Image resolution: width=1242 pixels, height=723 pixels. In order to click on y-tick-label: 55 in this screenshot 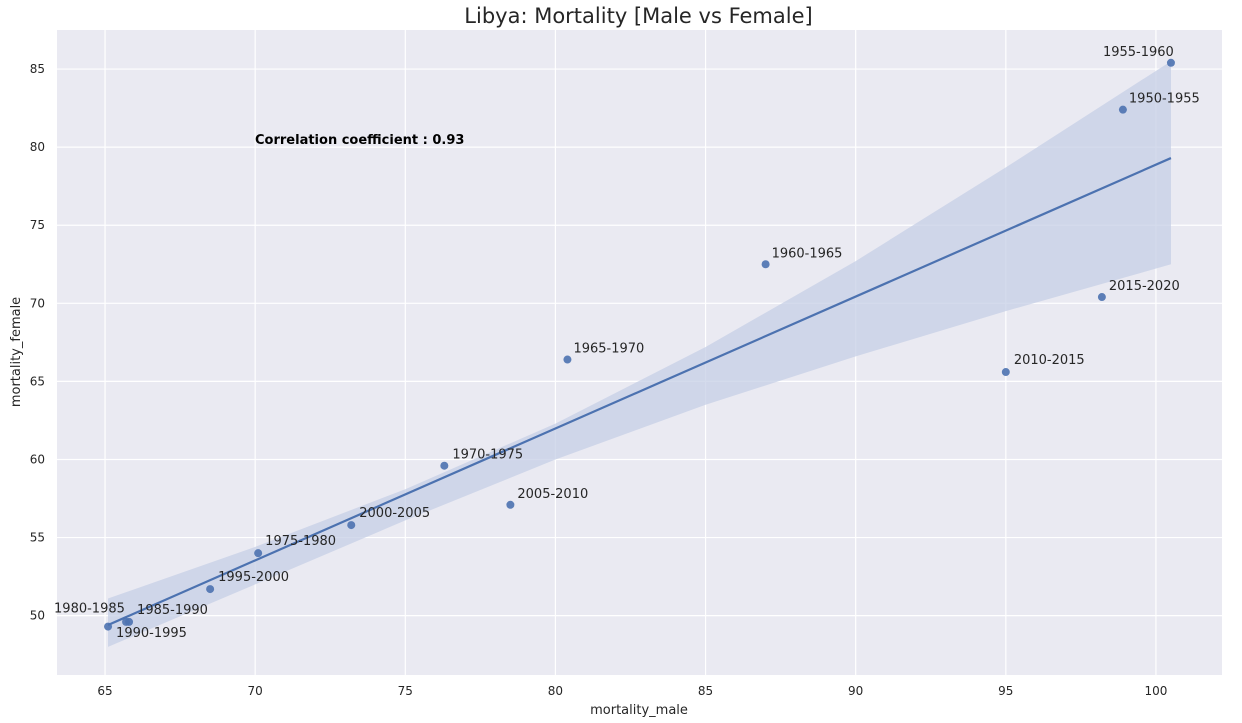, I will do `click(37, 538)`.